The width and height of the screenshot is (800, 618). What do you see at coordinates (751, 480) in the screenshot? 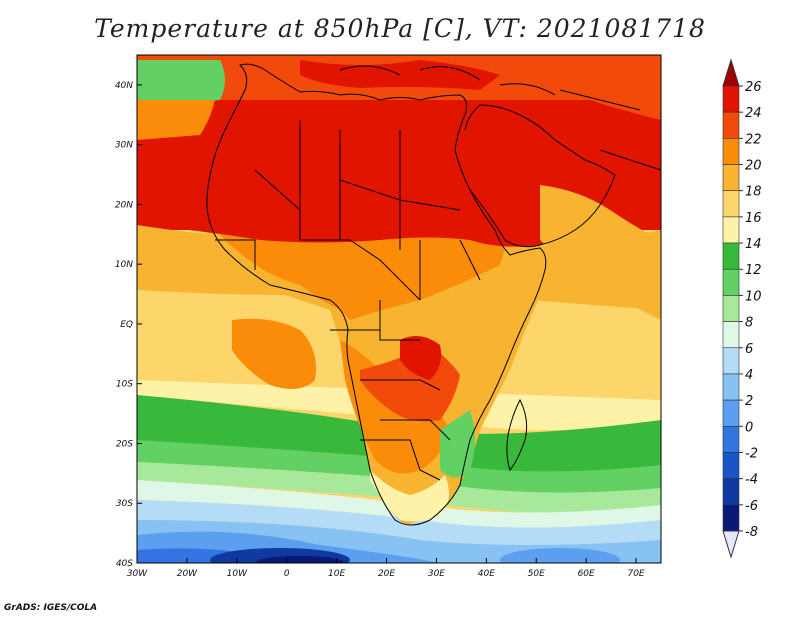
I see `colorbar-label: -4` at bounding box center [751, 480].